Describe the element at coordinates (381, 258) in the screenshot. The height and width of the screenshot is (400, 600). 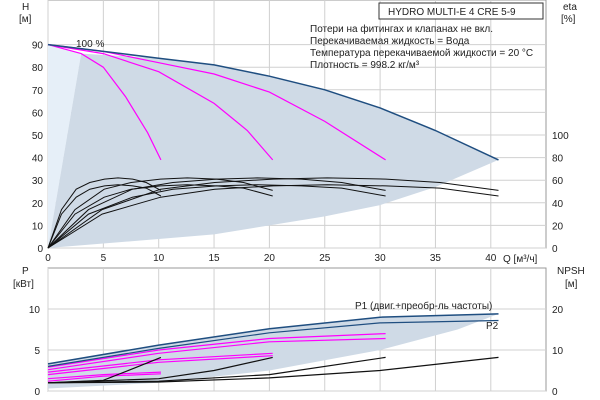
I see `x-tick-label: 30` at that location.